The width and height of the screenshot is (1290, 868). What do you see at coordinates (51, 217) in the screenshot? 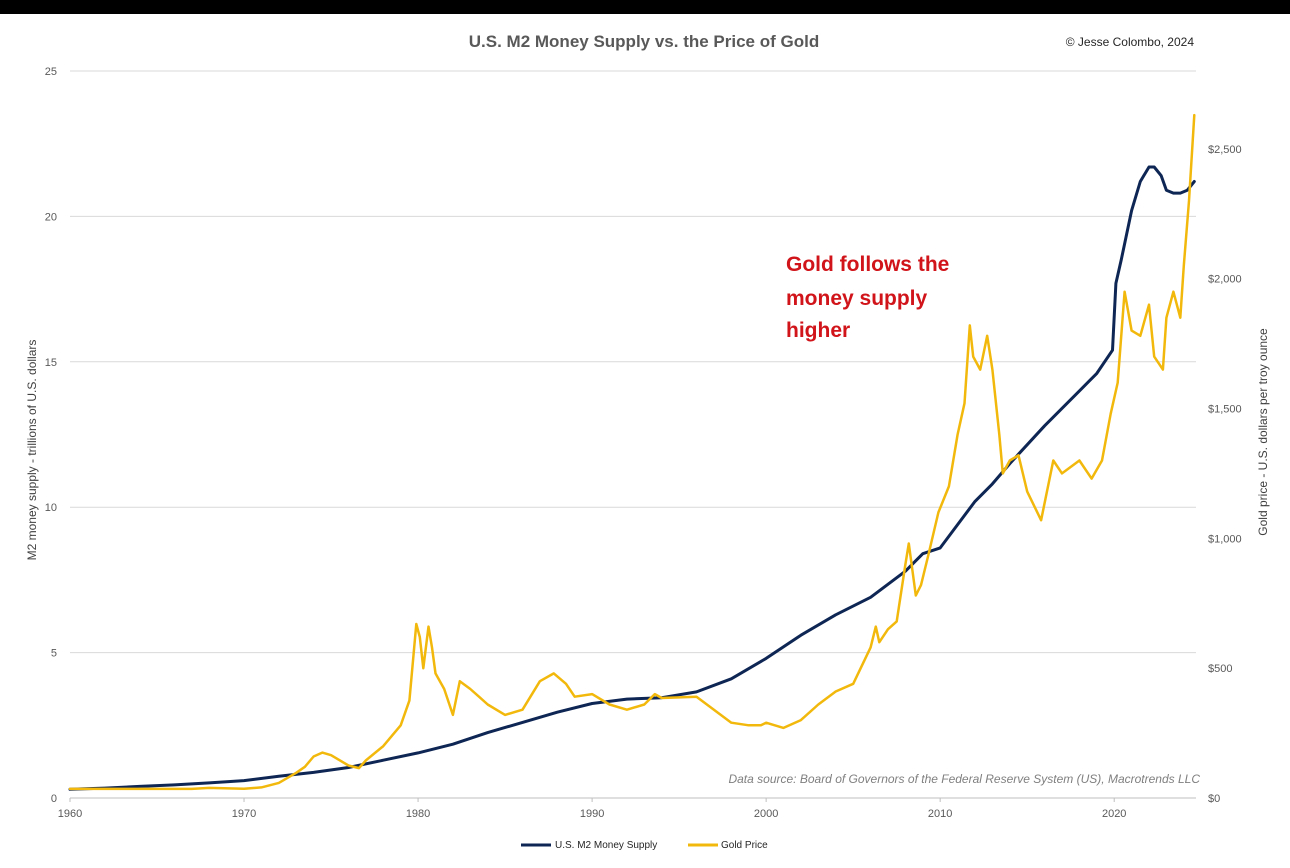
I see `y-tick-label: 20` at bounding box center [51, 217].